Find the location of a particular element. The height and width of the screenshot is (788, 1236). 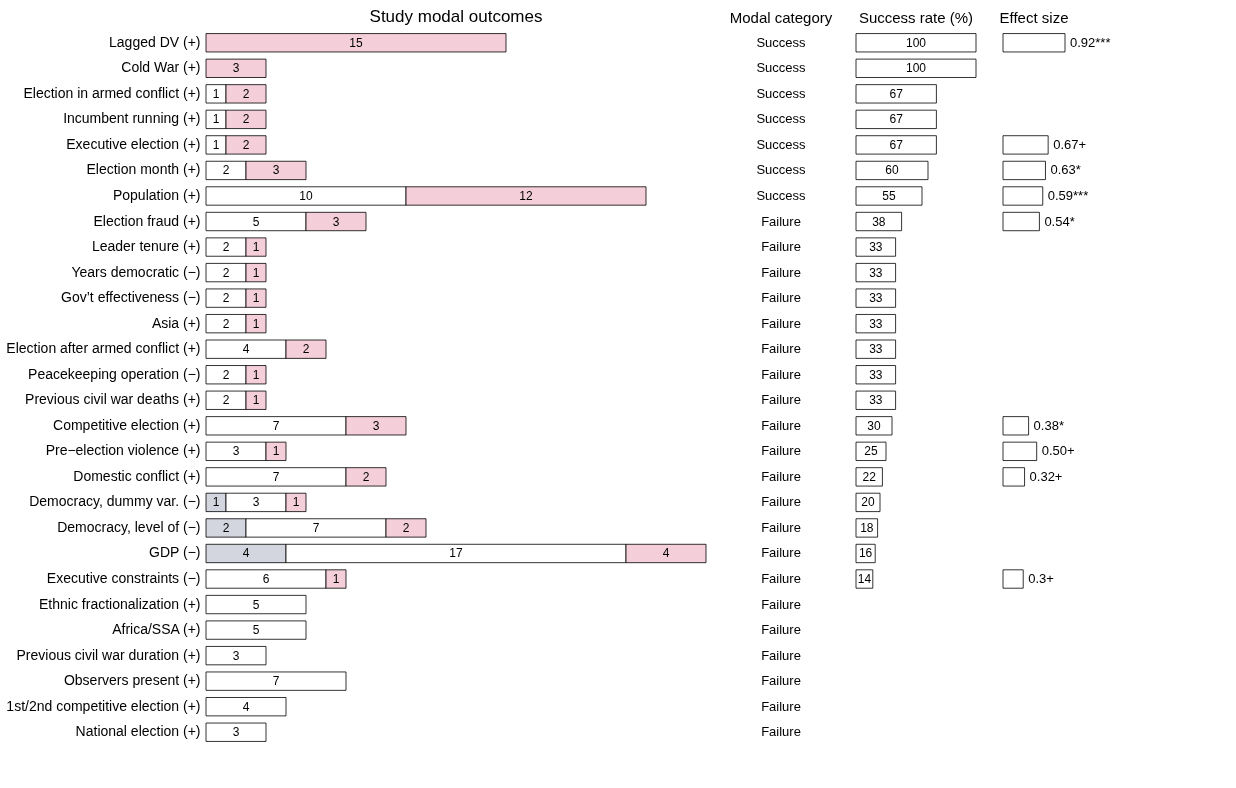

text: Modal category is located at coordinates (781, 17).